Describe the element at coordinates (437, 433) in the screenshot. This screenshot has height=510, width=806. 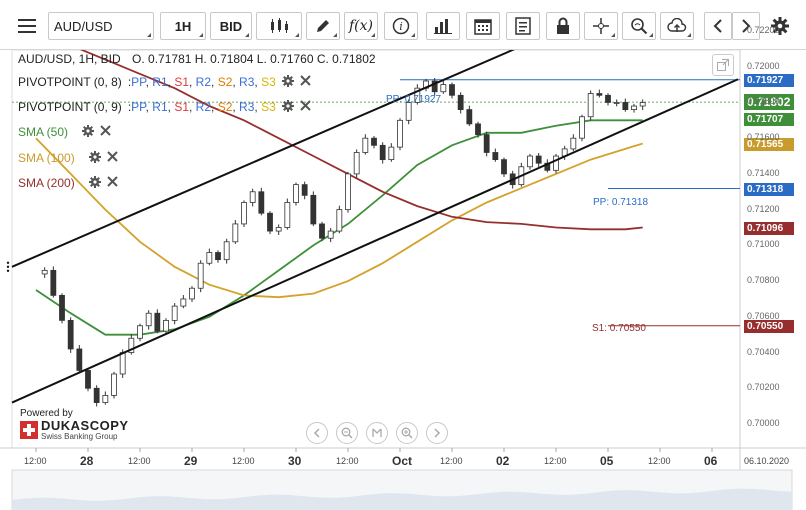
I see `nav-forward-button` at that location.